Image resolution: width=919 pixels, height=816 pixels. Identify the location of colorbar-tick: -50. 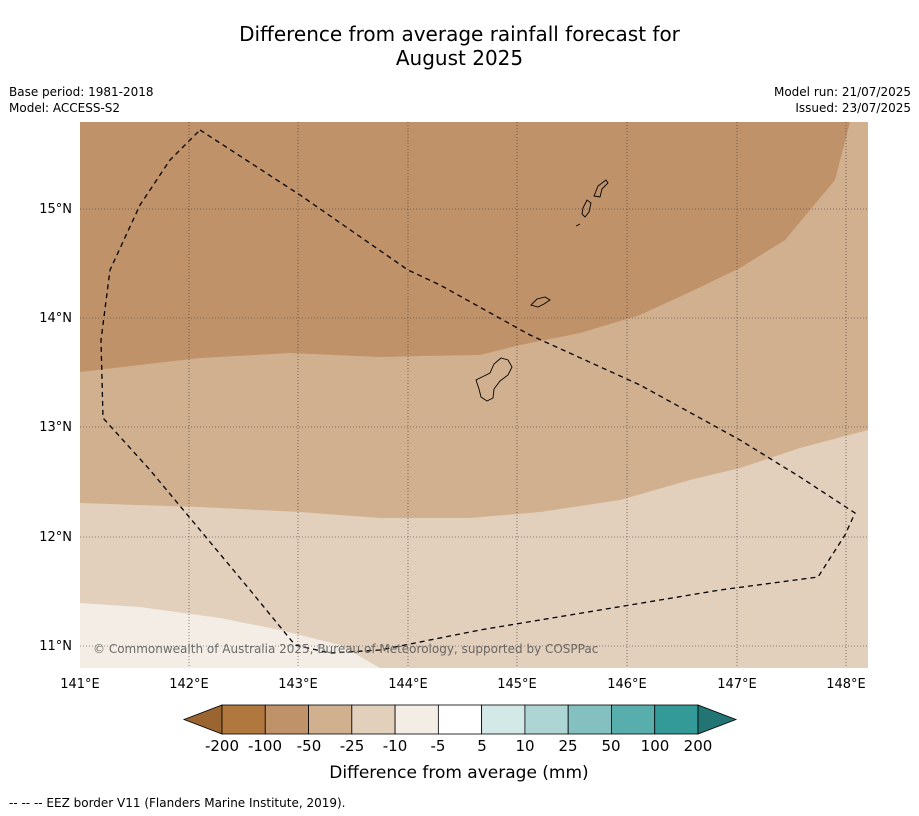
(309, 746).